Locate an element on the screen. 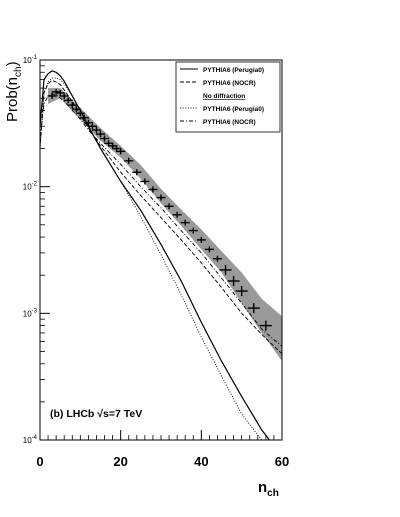 The width and height of the screenshot is (400, 517). x-tick-label: 0 is located at coordinates (39, 461).